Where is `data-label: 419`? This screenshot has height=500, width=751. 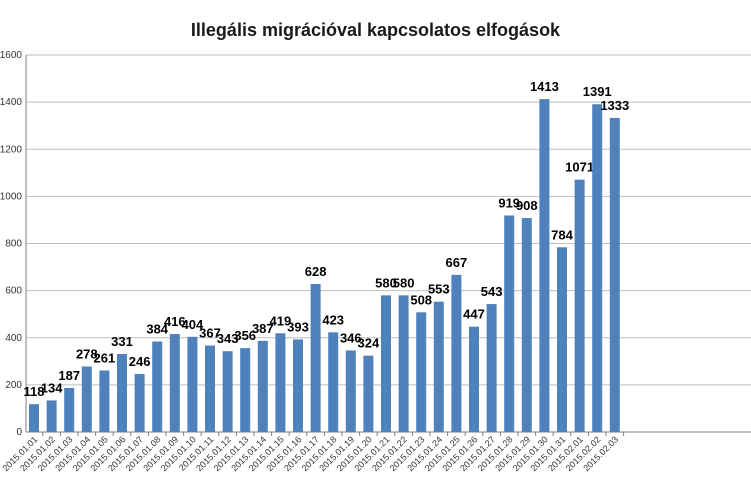 data-label: 419 is located at coordinates (281, 320).